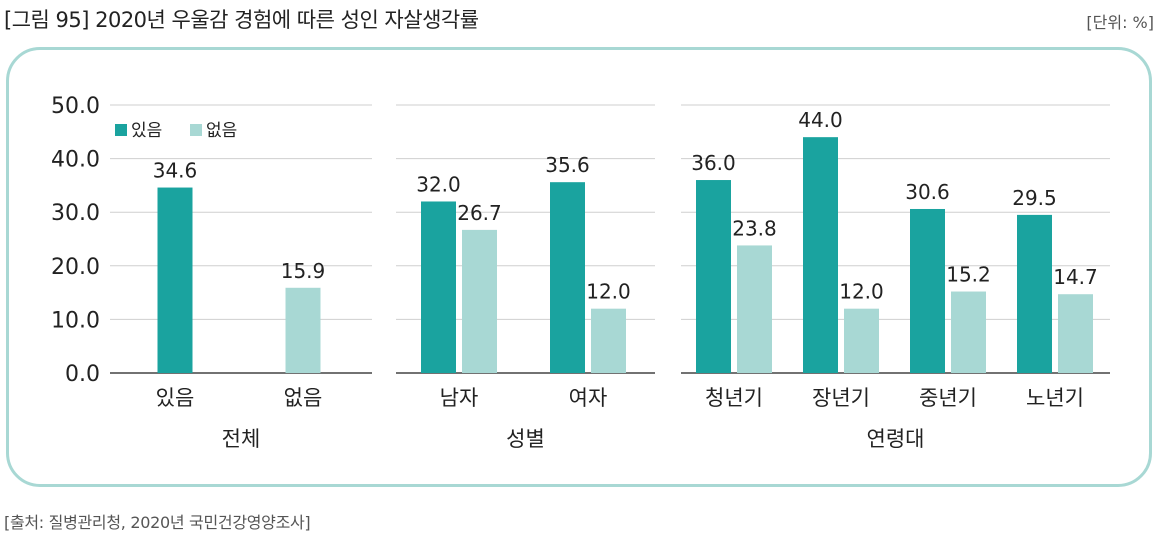 The image size is (1162, 537). What do you see at coordinates (75, 320) in the screenshot?
I see `y-tick-label: 10.0` at bounding box center [75, 320].